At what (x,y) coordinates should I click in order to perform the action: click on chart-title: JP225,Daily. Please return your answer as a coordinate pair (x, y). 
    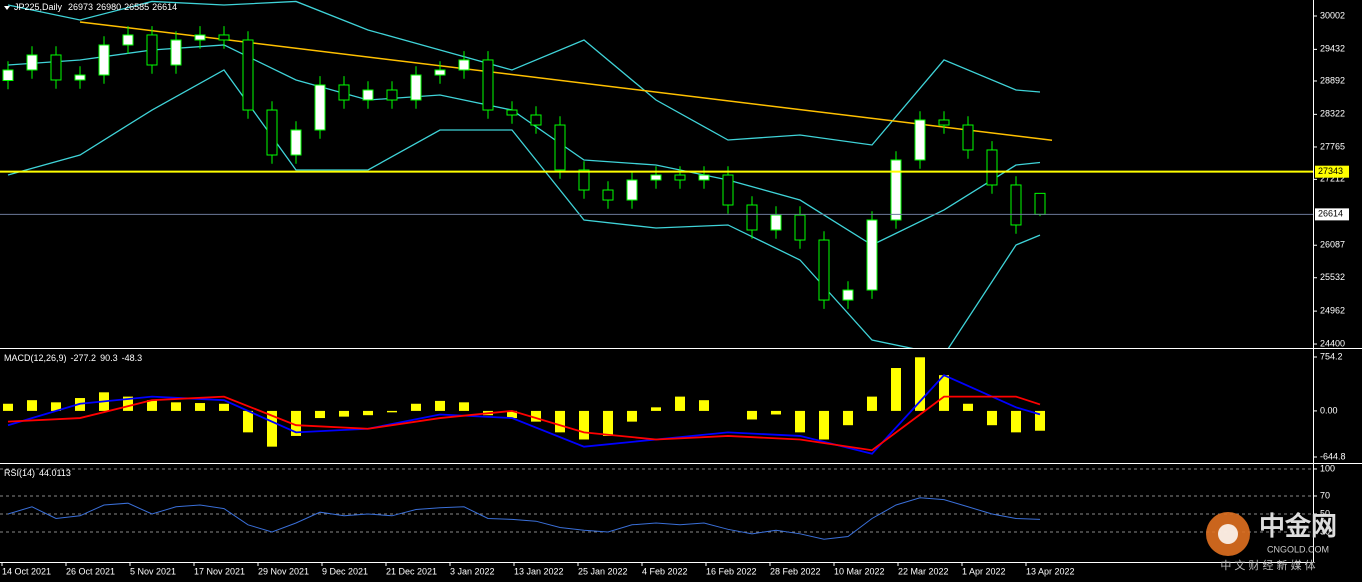
    Looking at the image, I should click on (38, 7).